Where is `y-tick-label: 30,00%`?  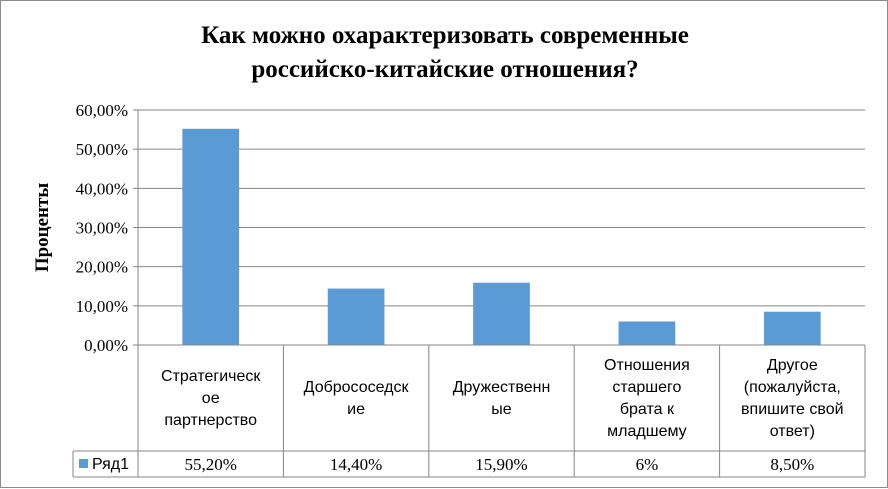
y-tick-label: 30,00% is located at coordinates (102, 228).